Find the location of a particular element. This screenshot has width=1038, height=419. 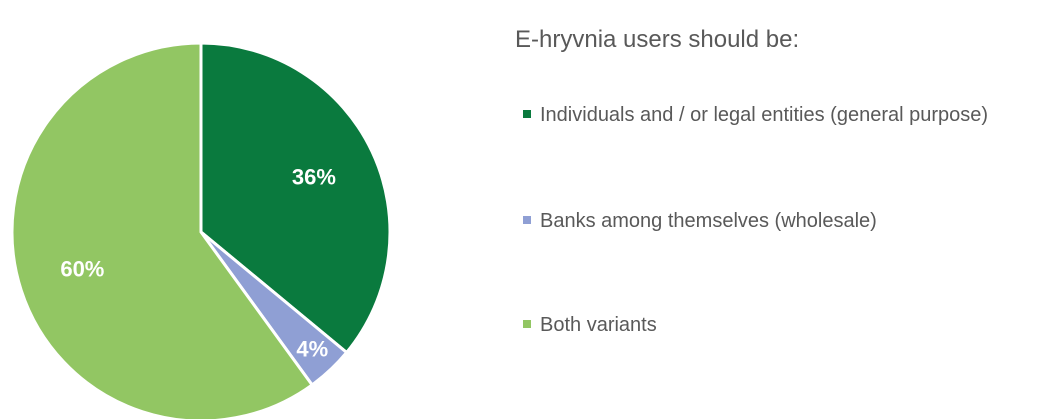

legend-label: Banks among themselves (wholesale) is located at coordinates (708, 221).